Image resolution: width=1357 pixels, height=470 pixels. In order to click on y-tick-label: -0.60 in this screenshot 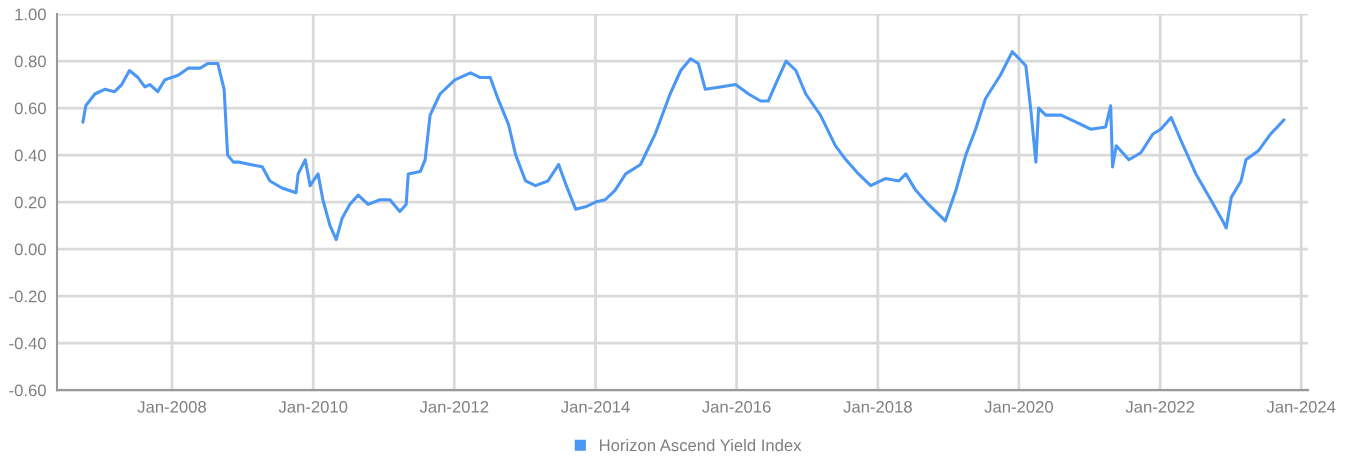, I will do `click(27, 390)`.